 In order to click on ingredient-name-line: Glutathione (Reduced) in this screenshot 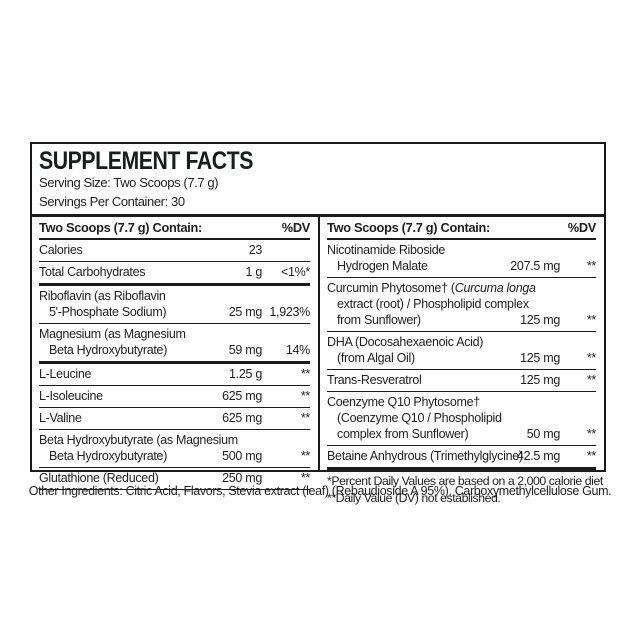, I will do `click(99, 478)`.